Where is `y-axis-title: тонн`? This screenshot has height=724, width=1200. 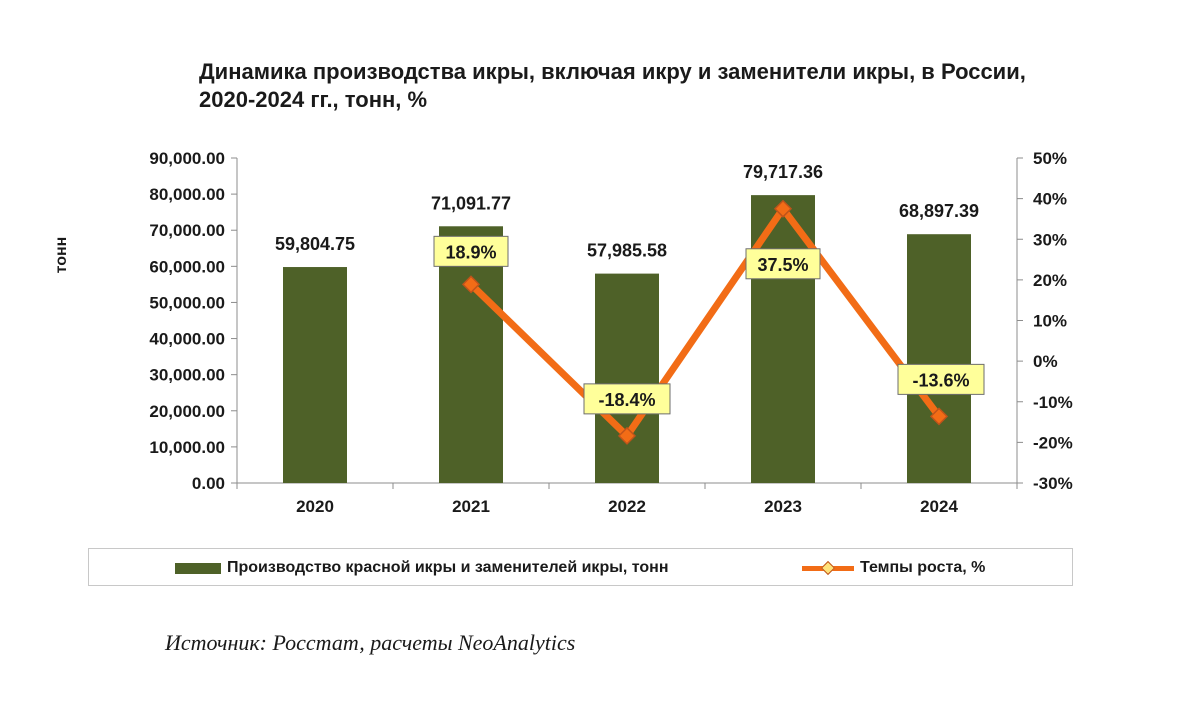 y-axis-title: тонн is located at coordinates (61, 255).